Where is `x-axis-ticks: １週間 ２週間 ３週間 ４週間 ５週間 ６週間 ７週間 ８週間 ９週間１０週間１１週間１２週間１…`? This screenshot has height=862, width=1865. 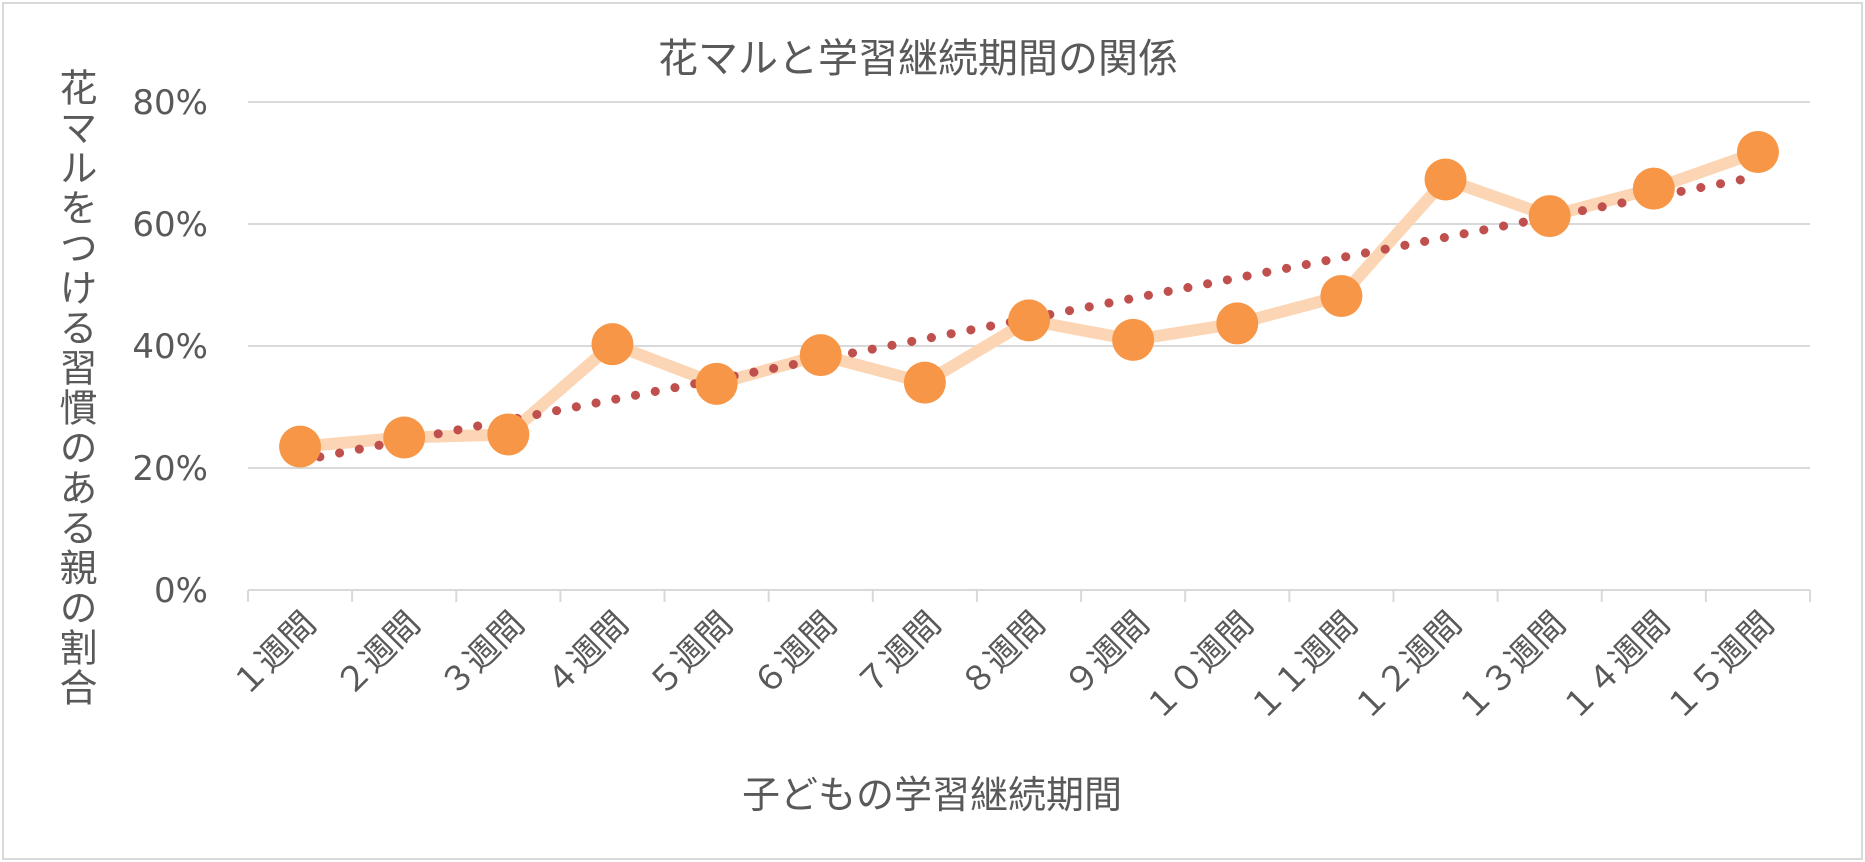 x-axis-ticks: １週間 ２週間 ３週間 ４週間 ５週間 ６週間 ７週間 ８週間 ９週間１０週間１１週間１２週間１… is located at coordinates (1003, 666).